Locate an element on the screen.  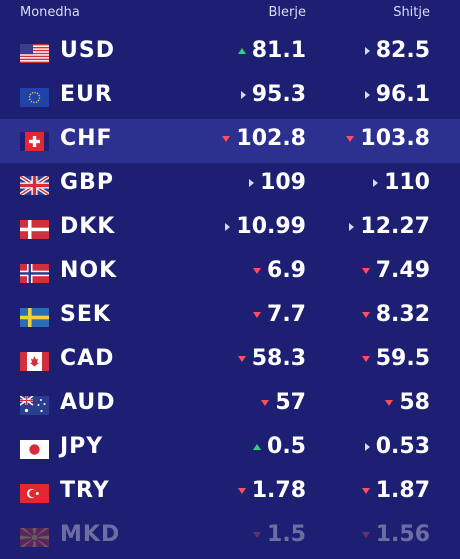
buy-rate: 57 is located at coordinates (283, 402).